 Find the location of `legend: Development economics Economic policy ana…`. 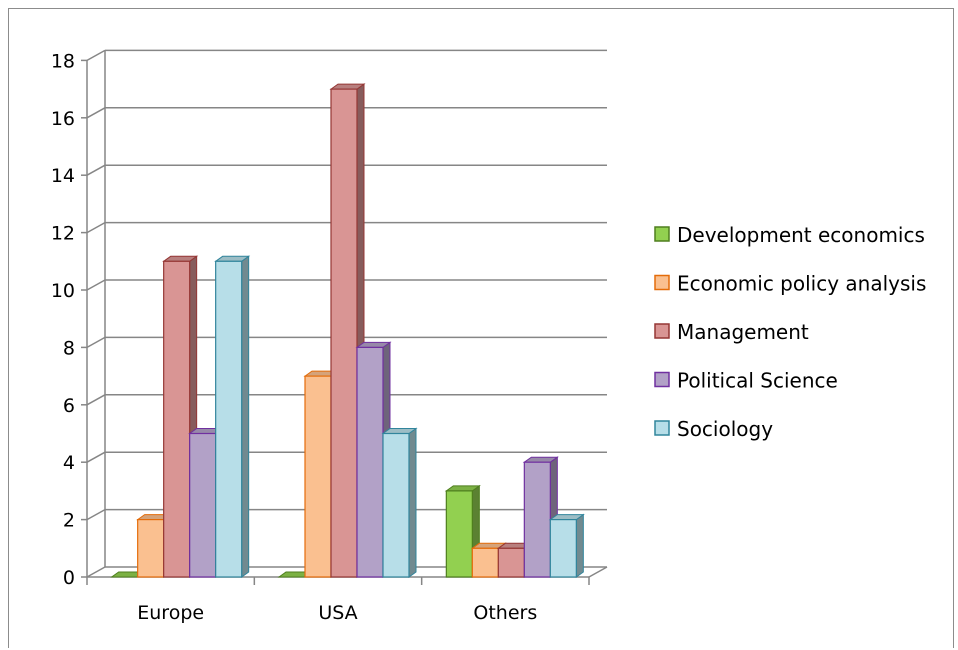

legend: Development economics Economic policy ana… is located at coordinates (790, 332).